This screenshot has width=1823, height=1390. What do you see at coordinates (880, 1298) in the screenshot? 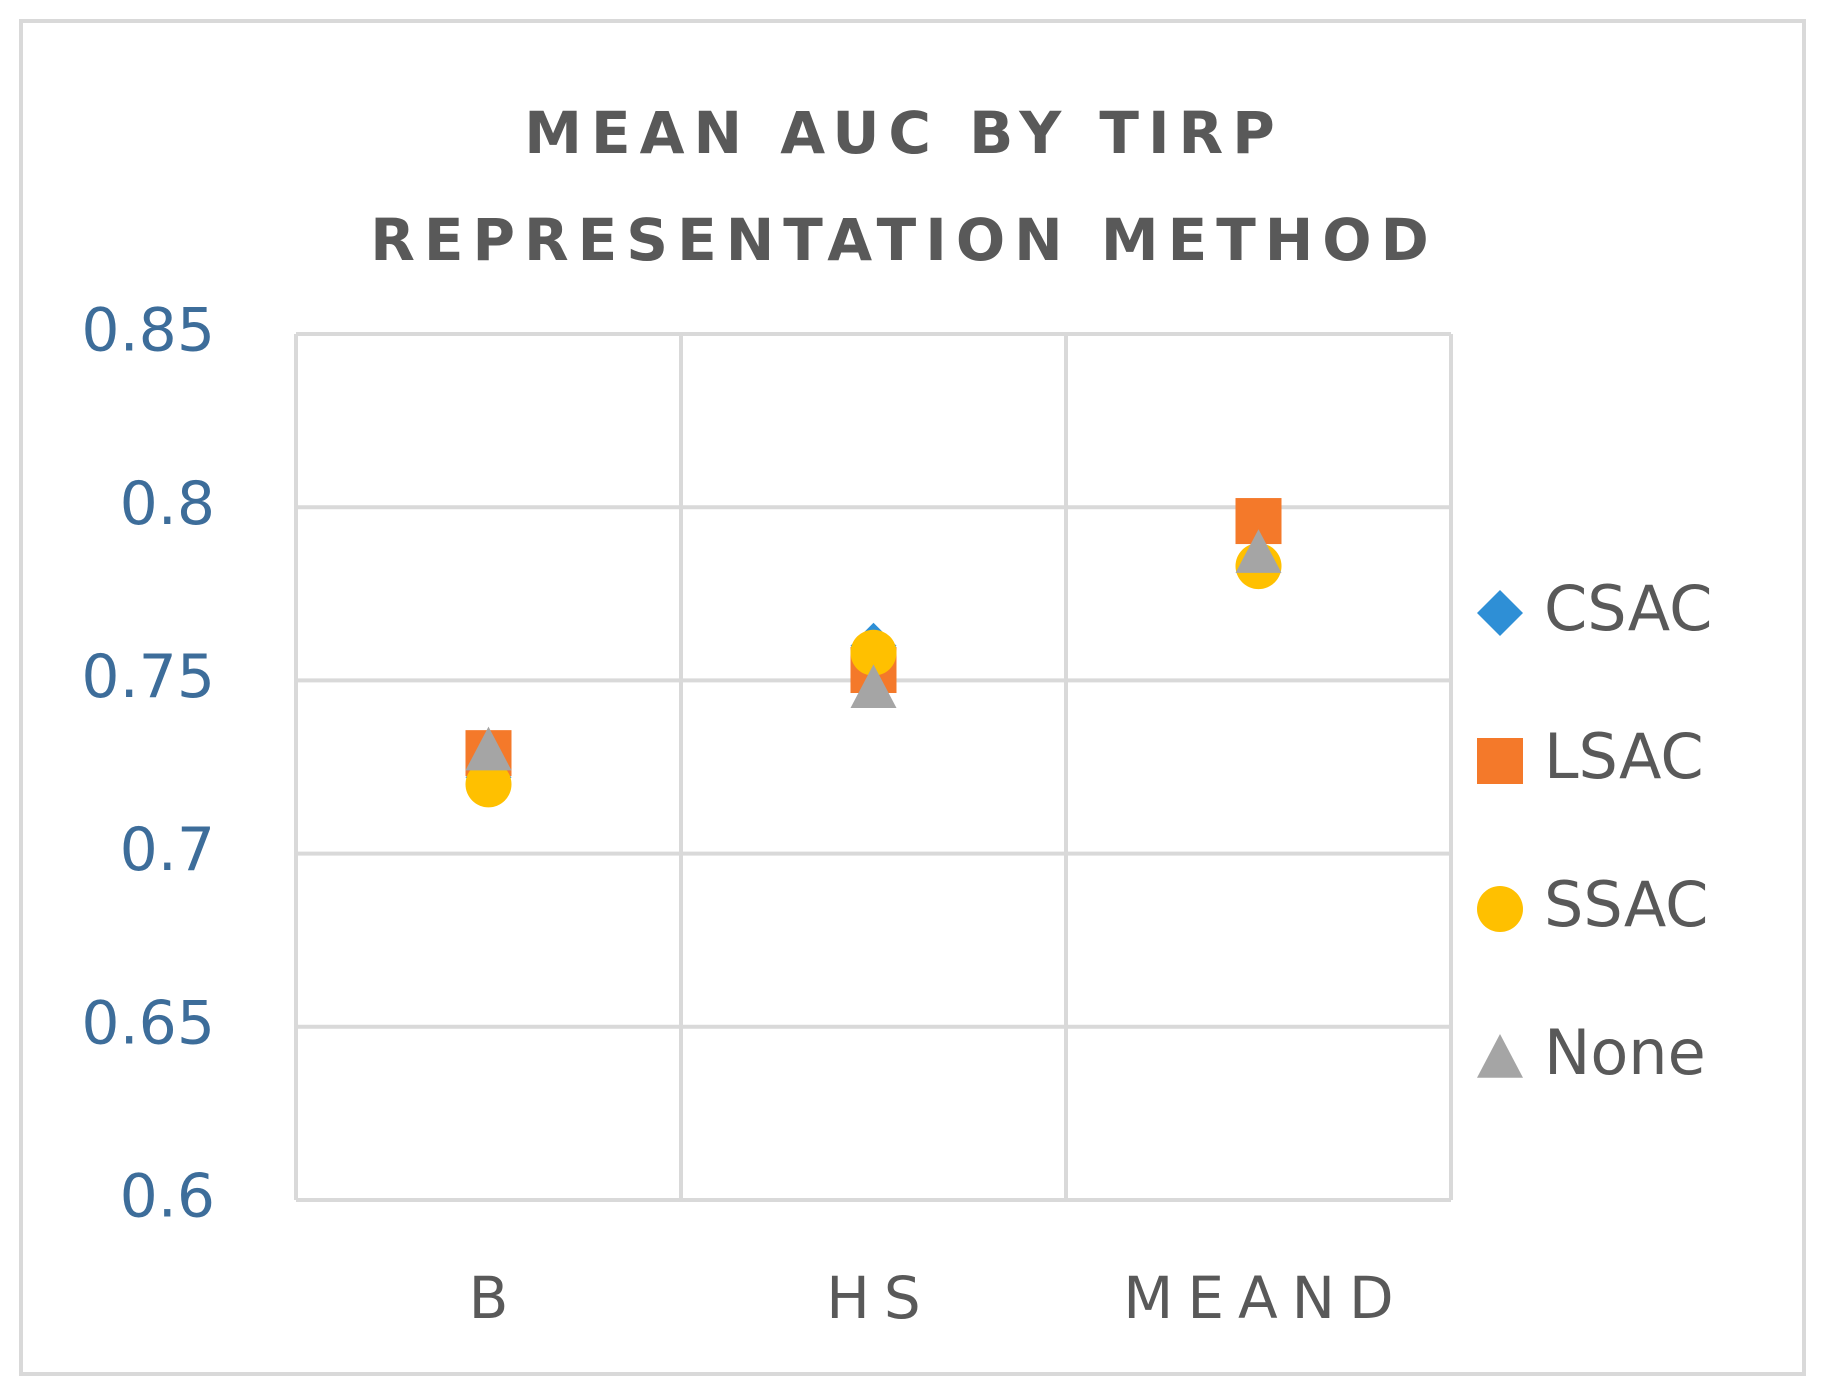
I see `x-tick-label: HS` at bounding box center [880, 1298].